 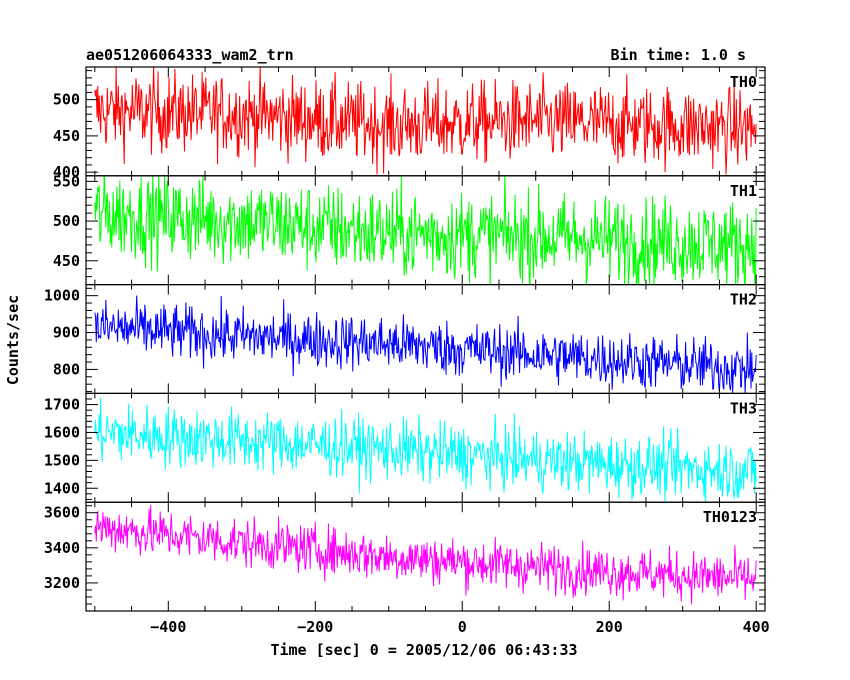 I want to click on panel-label-th0123: TH0123, so click(x=730, y=517).